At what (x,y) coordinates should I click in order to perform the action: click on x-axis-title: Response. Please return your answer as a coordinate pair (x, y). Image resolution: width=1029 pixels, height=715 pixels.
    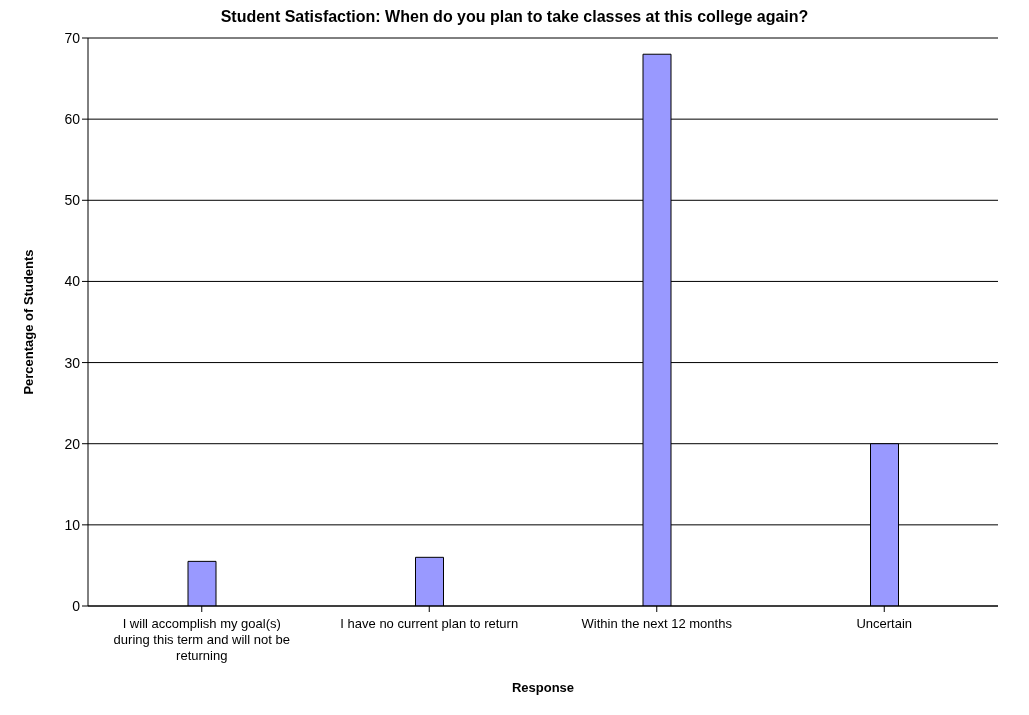
    Looking at the image, I should click on (543, 687).